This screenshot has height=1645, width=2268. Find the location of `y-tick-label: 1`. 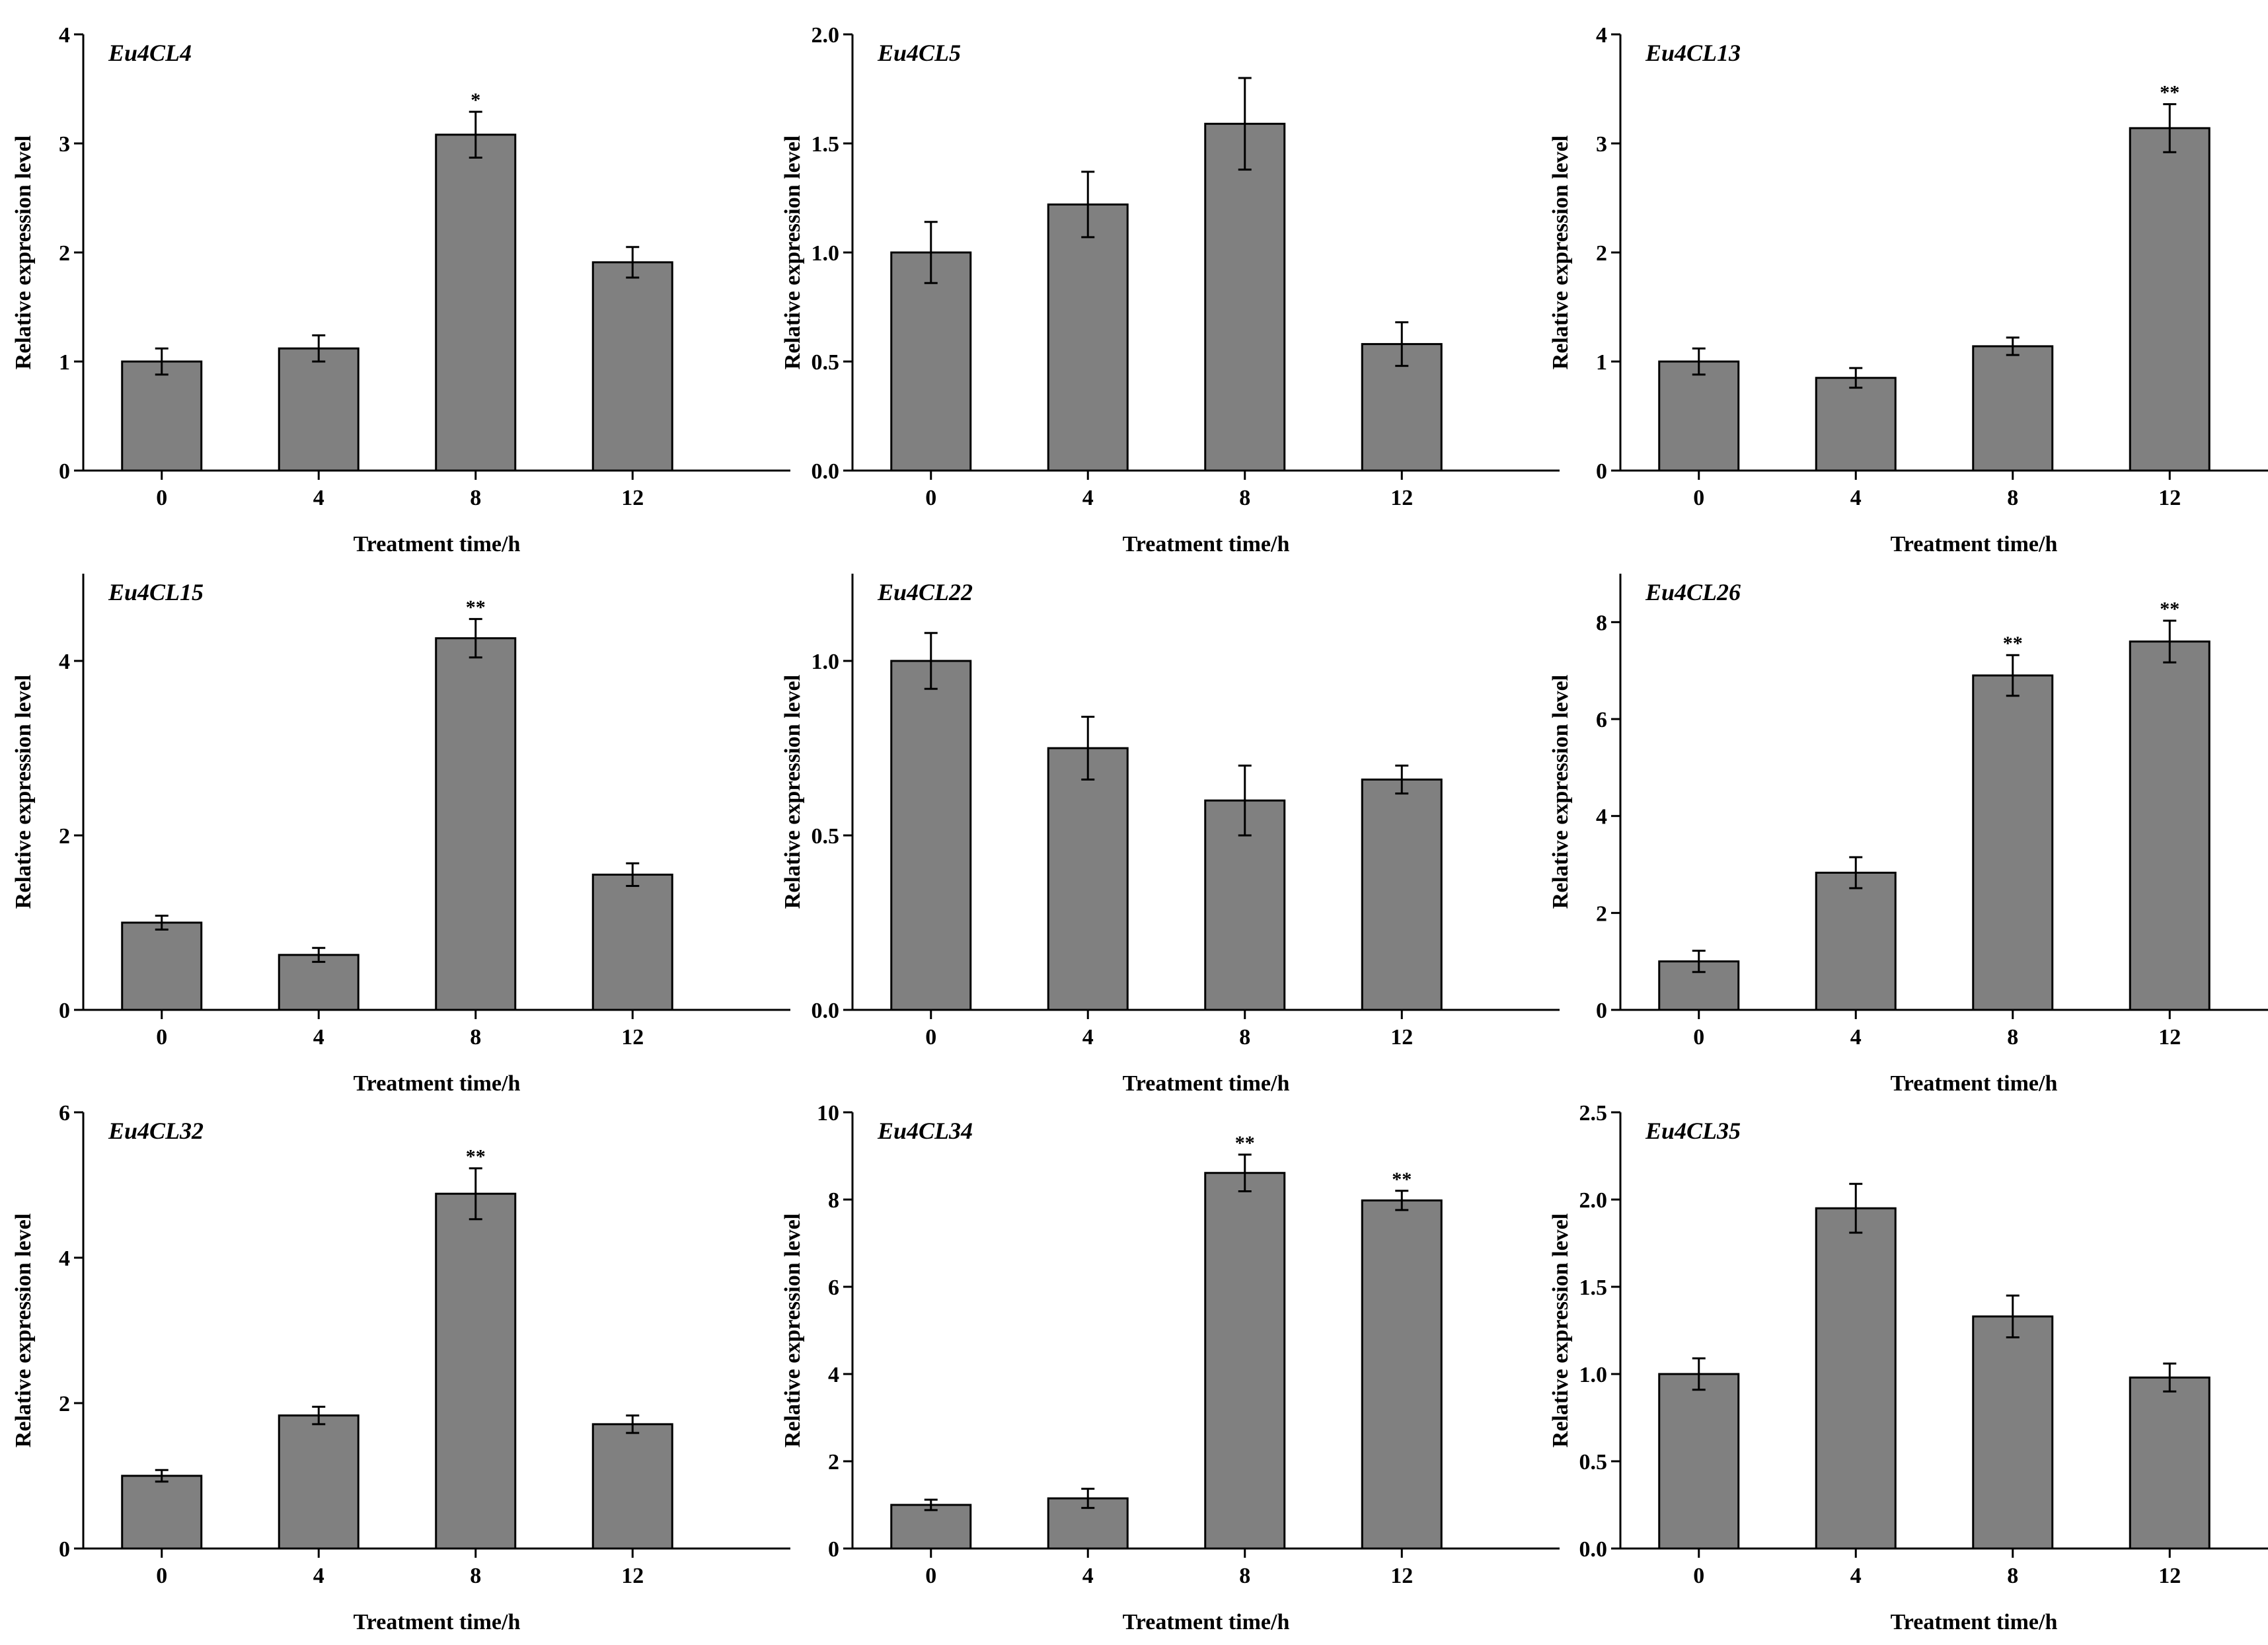

y-tick-label: 1 is located at coordinates (1601, 362).